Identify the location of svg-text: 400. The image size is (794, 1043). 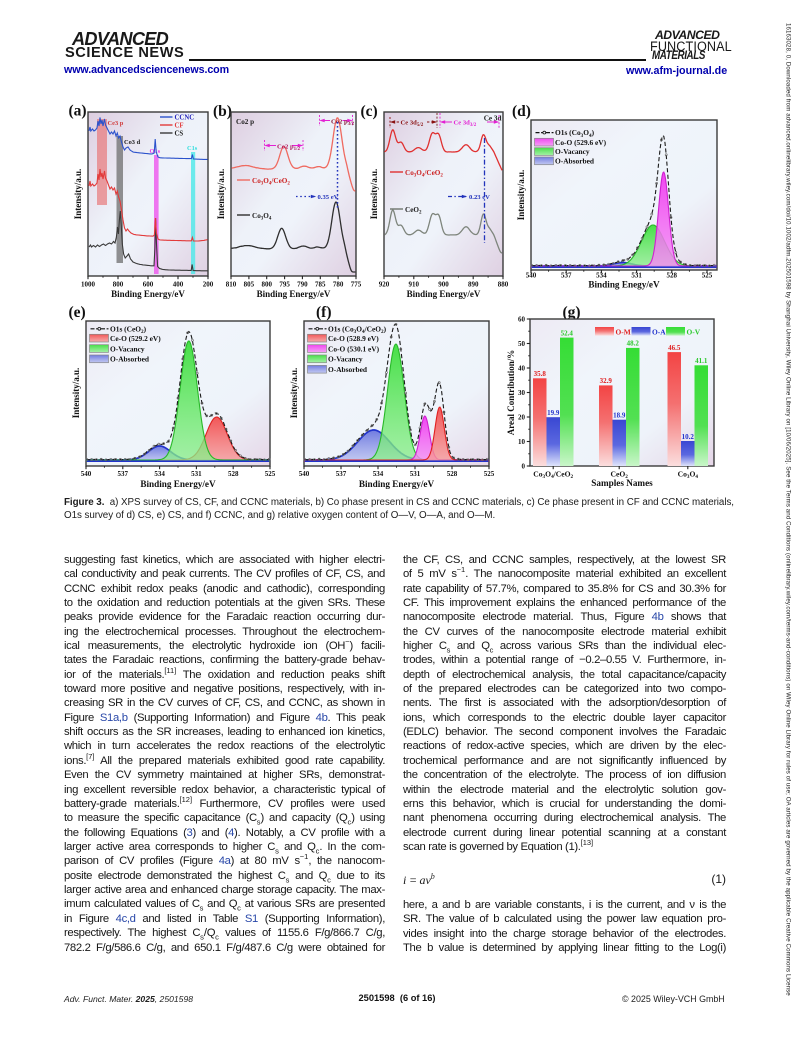
(178, 284).